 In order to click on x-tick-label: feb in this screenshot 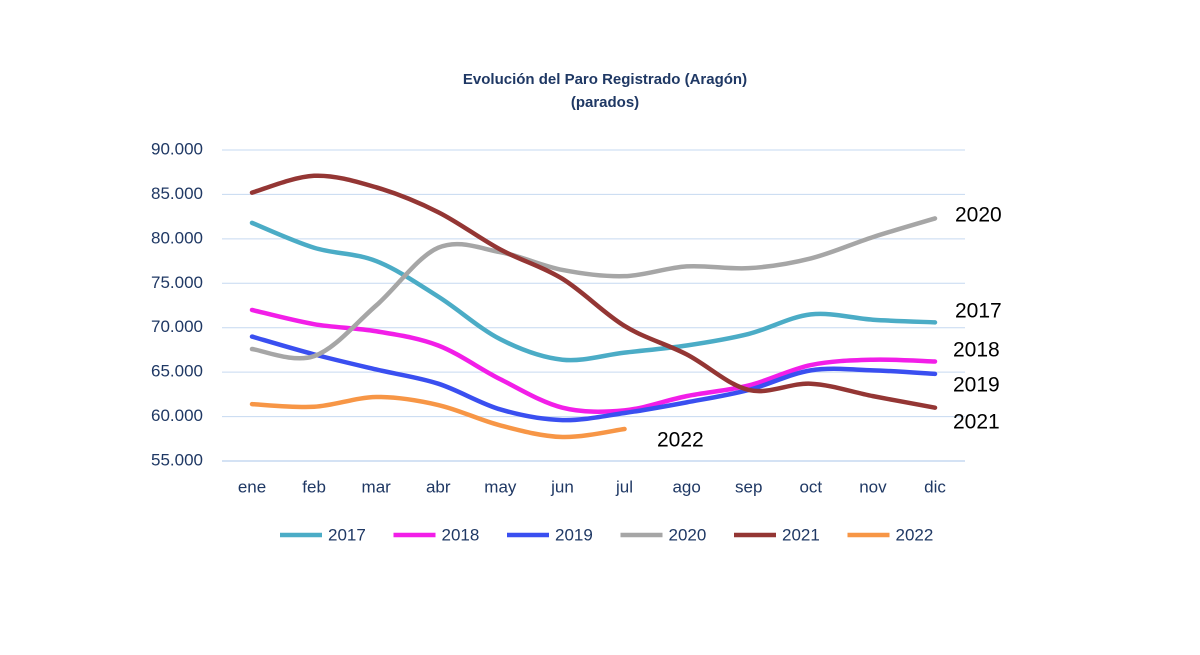, I will do `click(314, 486)`.